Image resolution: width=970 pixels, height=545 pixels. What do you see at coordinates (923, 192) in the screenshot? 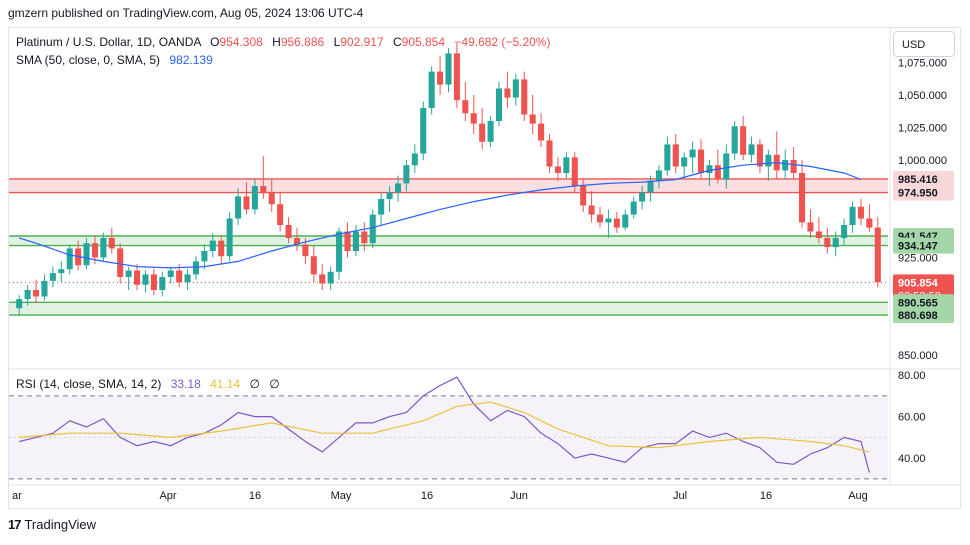
I see `price-label-resistance: 974.950` at bounding box center [923, 192].